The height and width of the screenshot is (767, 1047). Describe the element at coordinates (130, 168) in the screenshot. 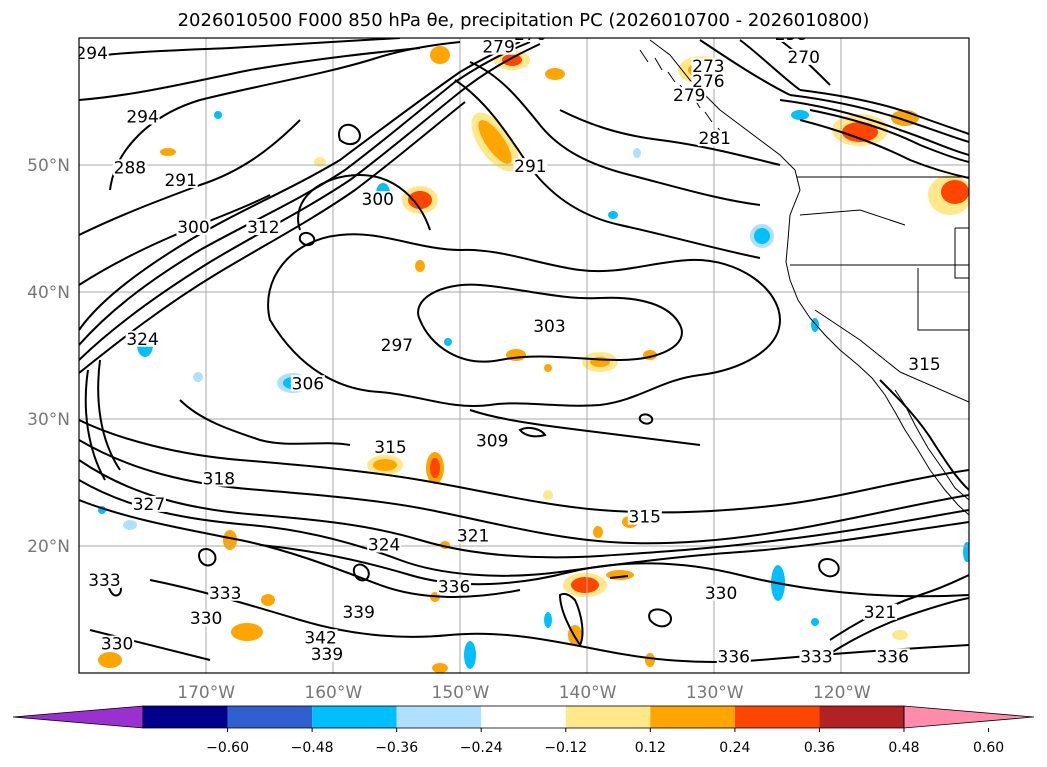

I see `contour-label: 288` at that location.